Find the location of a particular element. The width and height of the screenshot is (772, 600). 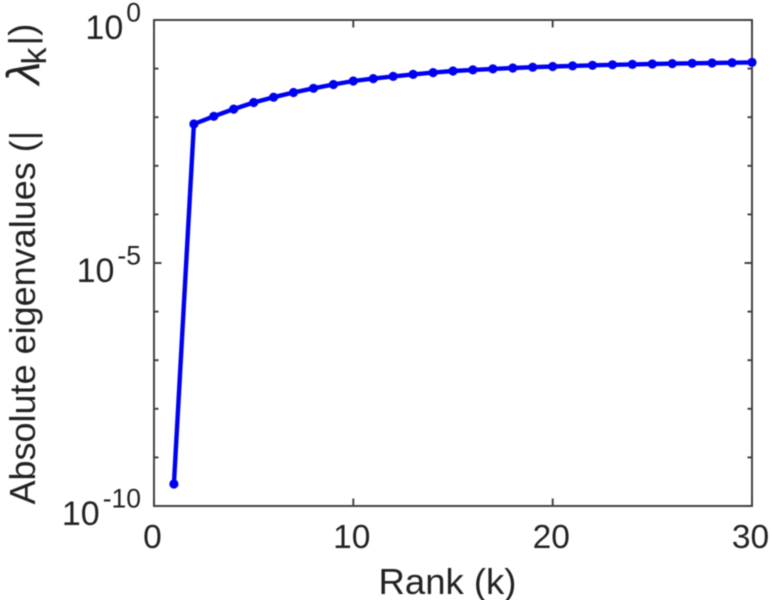

svg-text: Rank (k) is located at coordinates (448, 580).